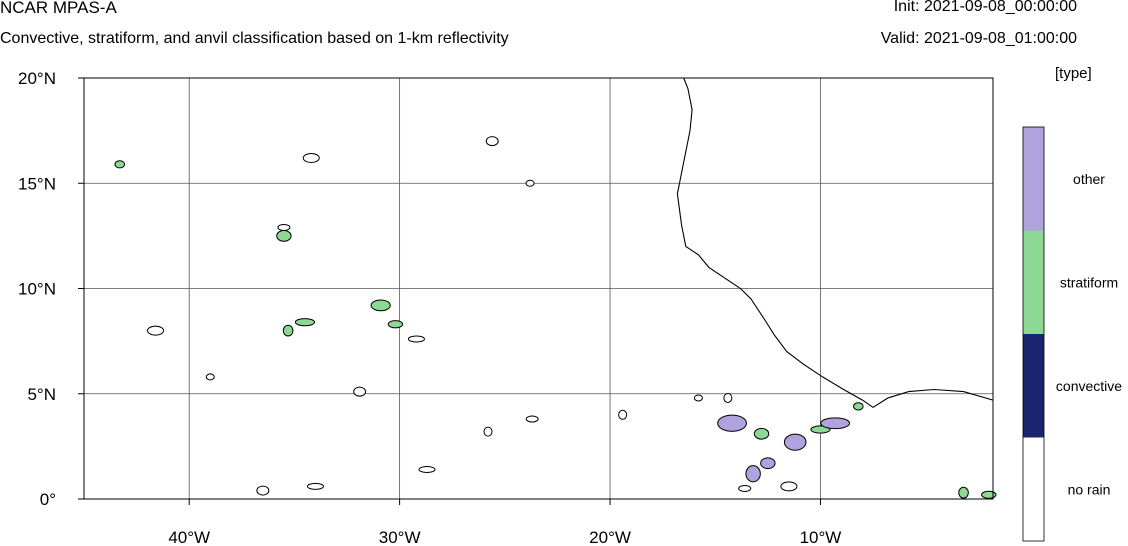  Describe the element at coordinates (1073, 73) in the screenshot. I see `colorbar-unit: [type]` at that location.